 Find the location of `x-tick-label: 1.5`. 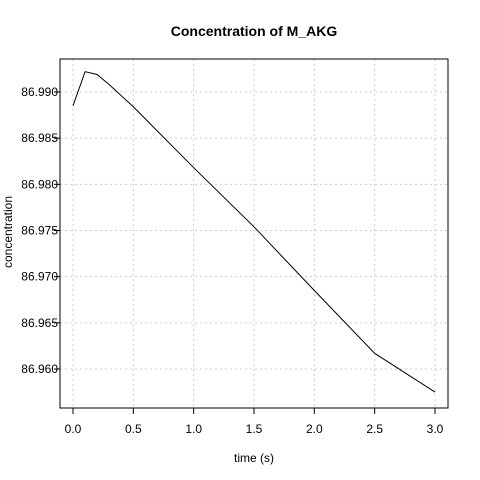

x-tick-label: 1.5 is located at coordinates (254, 429).